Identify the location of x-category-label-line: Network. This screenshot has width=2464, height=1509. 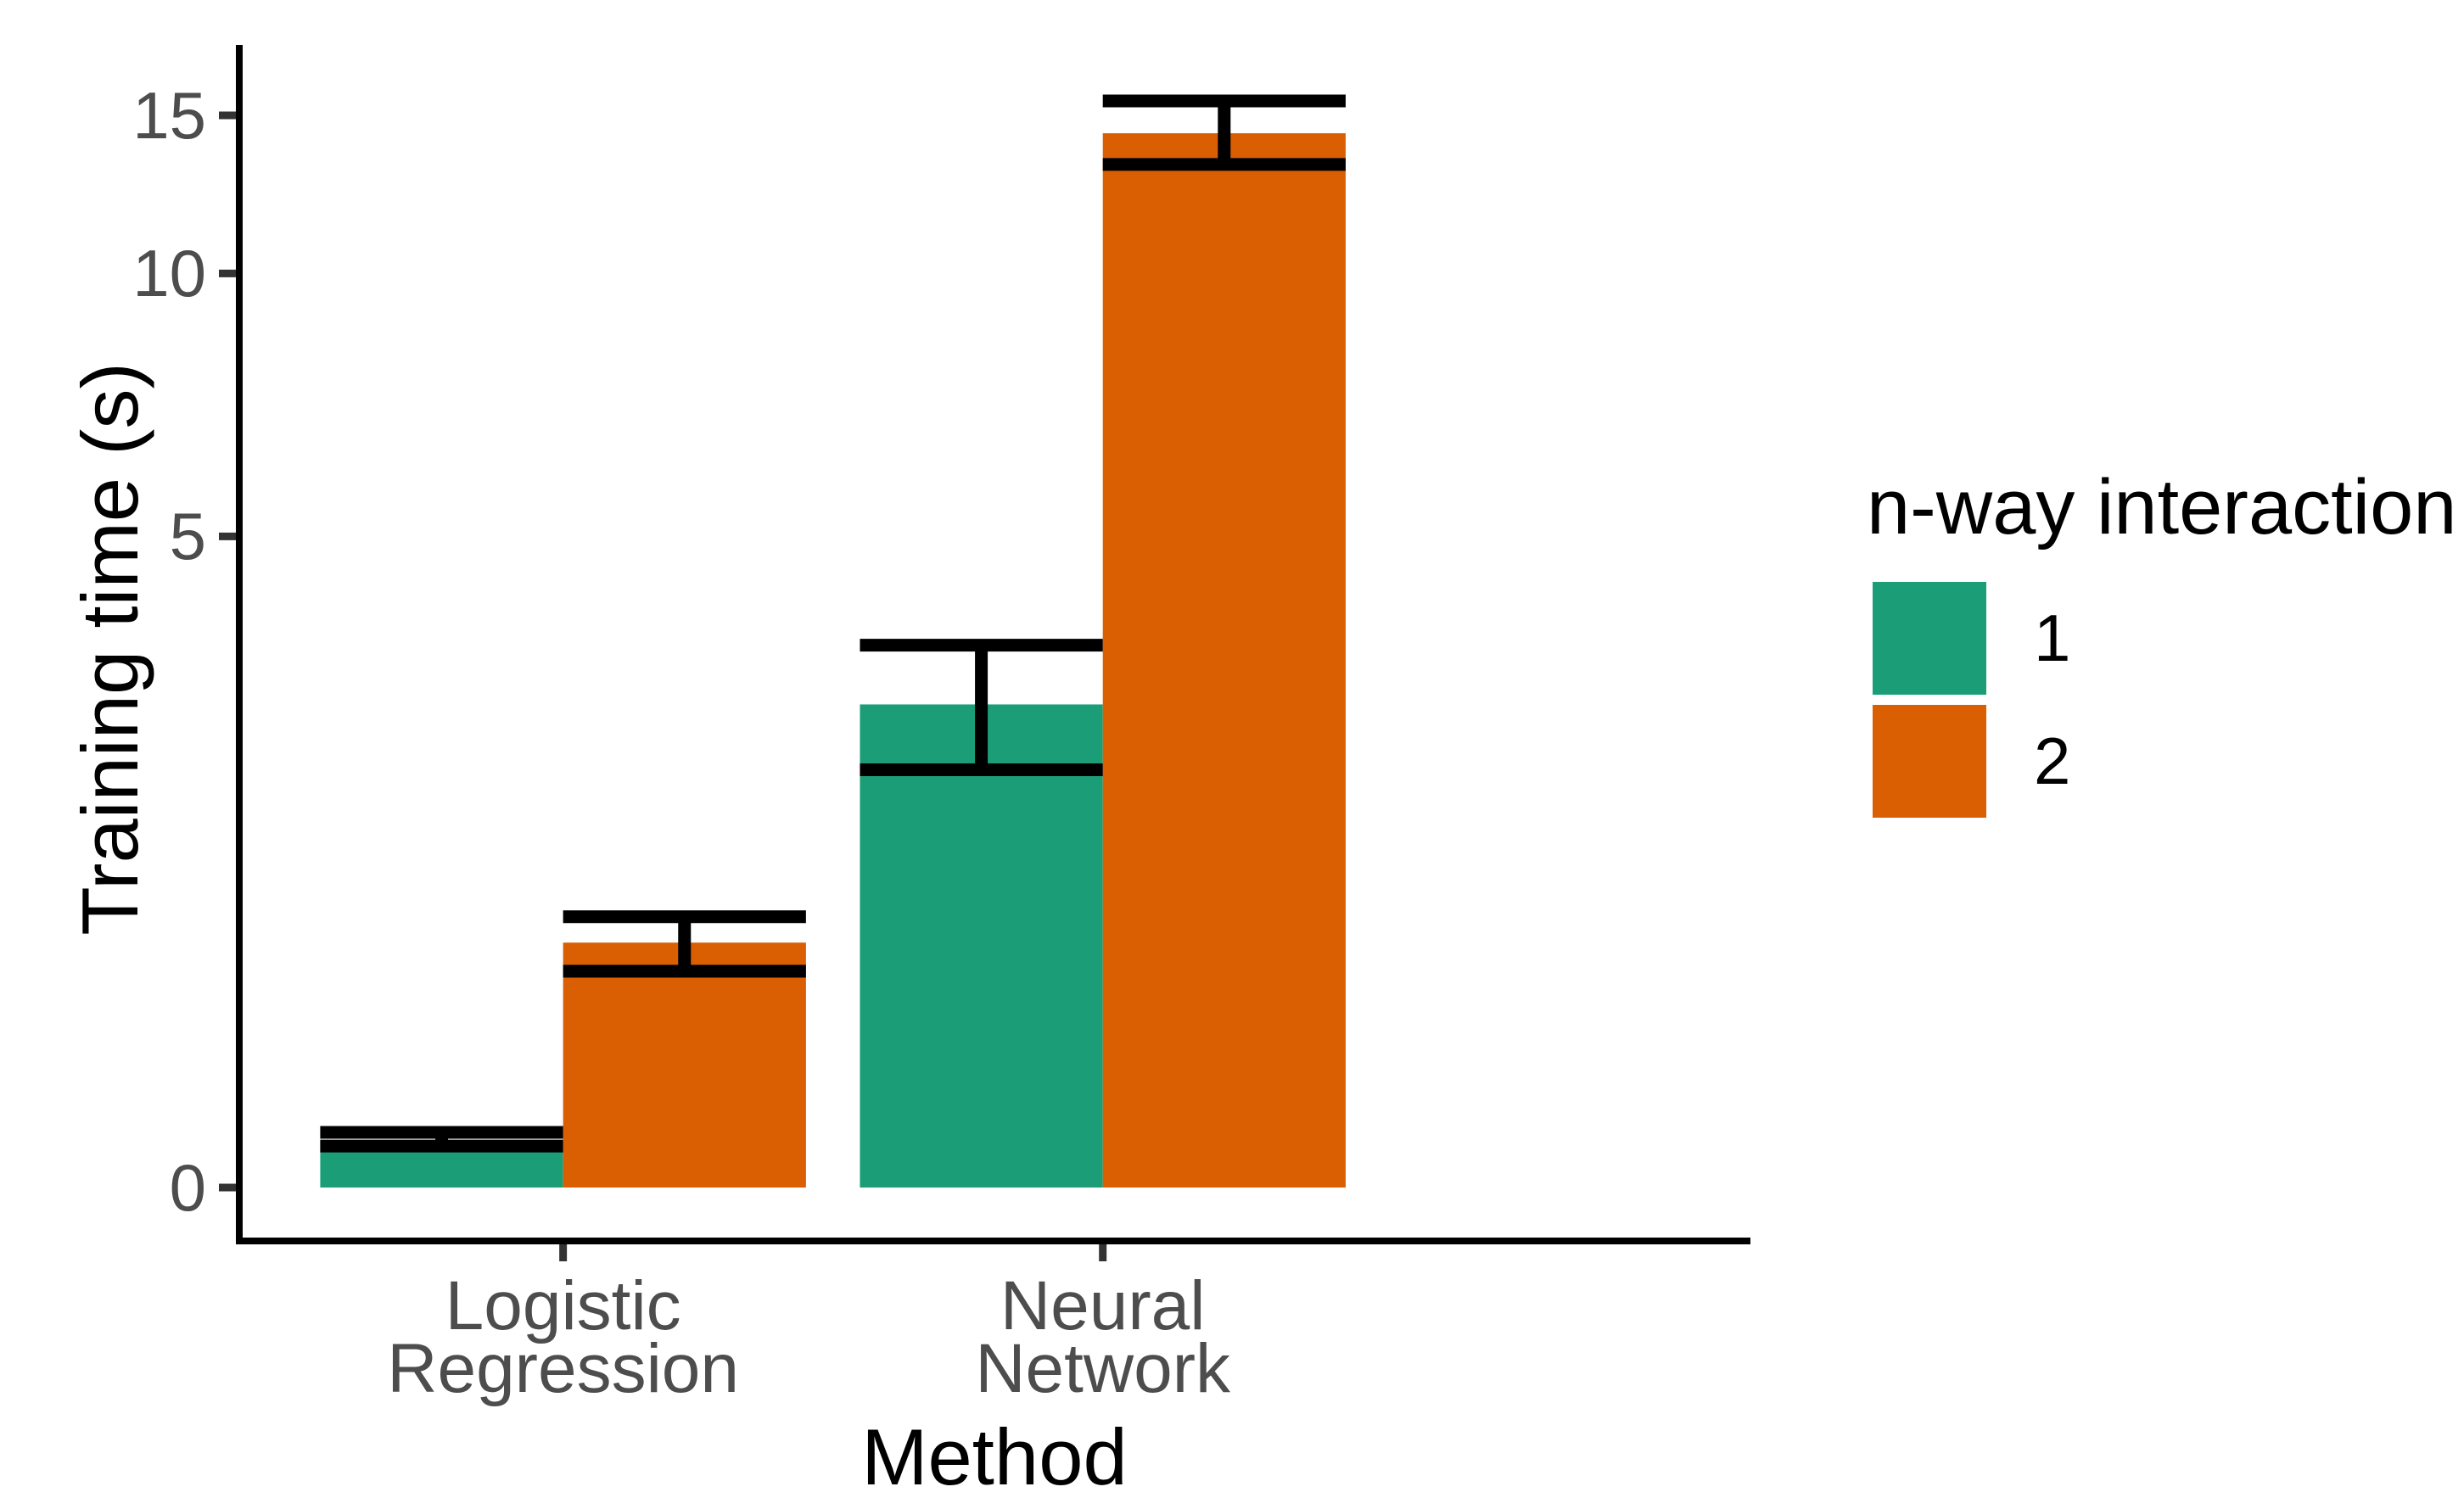
(1103, 1368).